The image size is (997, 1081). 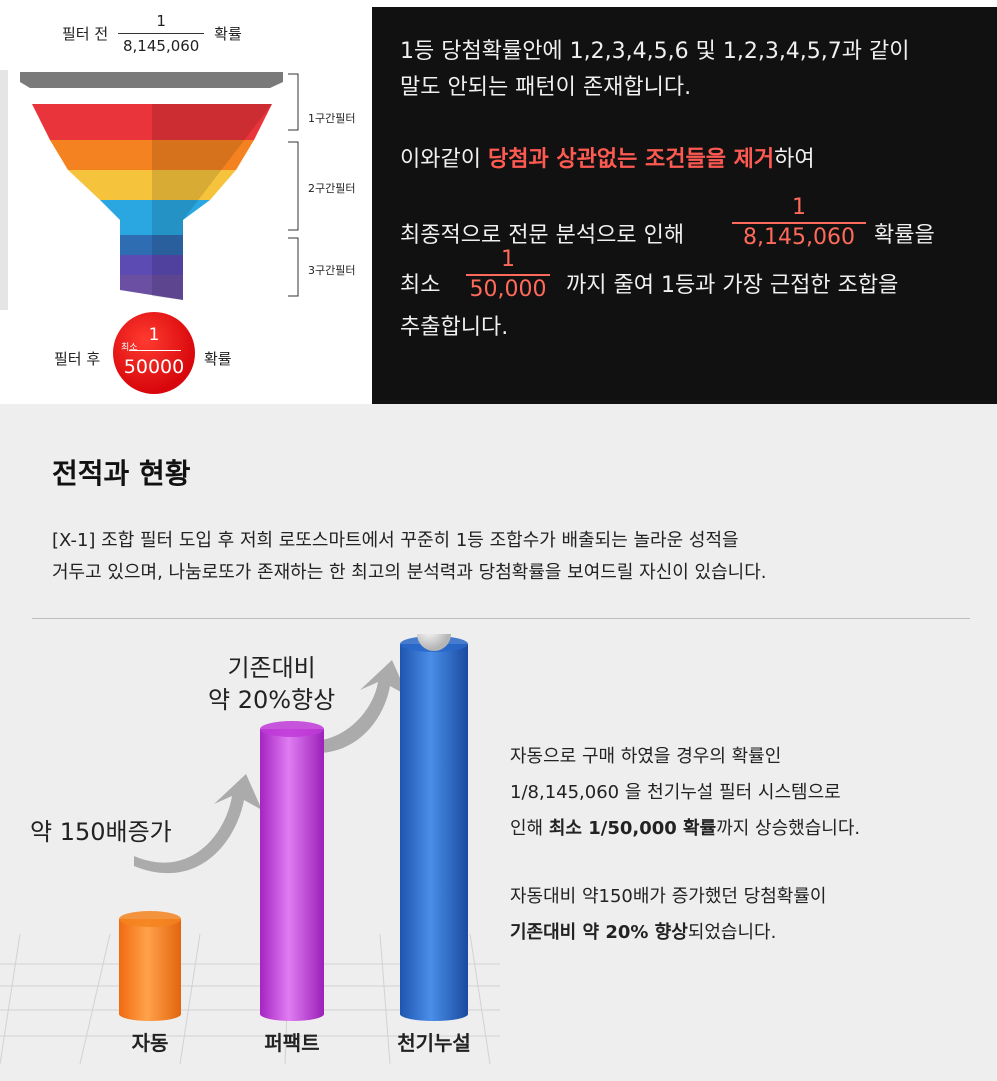 I want to click on funnel-graphic, so click(x=149, y=190).